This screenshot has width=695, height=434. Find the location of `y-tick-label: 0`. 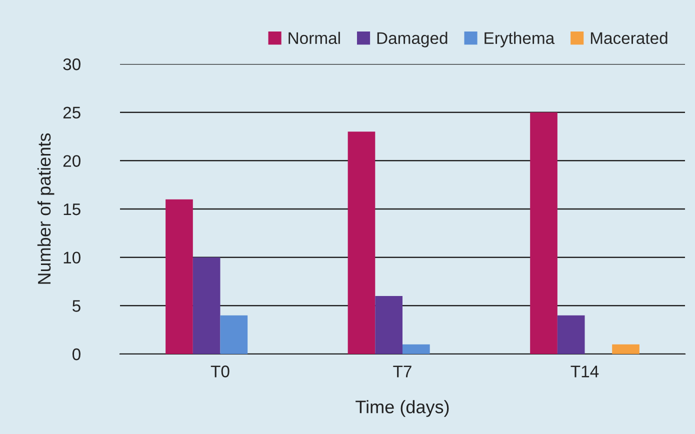

y-tick-label: 0 is located at coordinates (76, 354).